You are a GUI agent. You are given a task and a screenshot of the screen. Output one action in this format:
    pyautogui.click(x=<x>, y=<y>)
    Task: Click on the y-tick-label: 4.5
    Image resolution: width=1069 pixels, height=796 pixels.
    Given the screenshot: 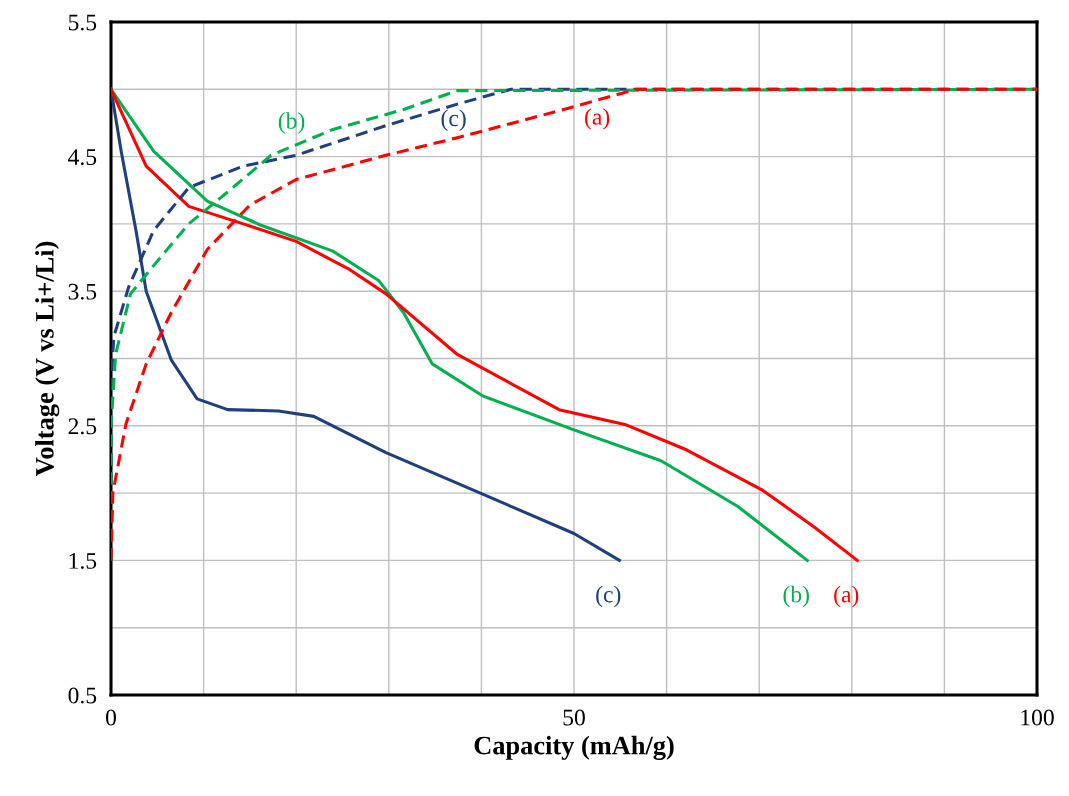 What is the action you would take?
    pyautogui.click(x=82, y=157)
    